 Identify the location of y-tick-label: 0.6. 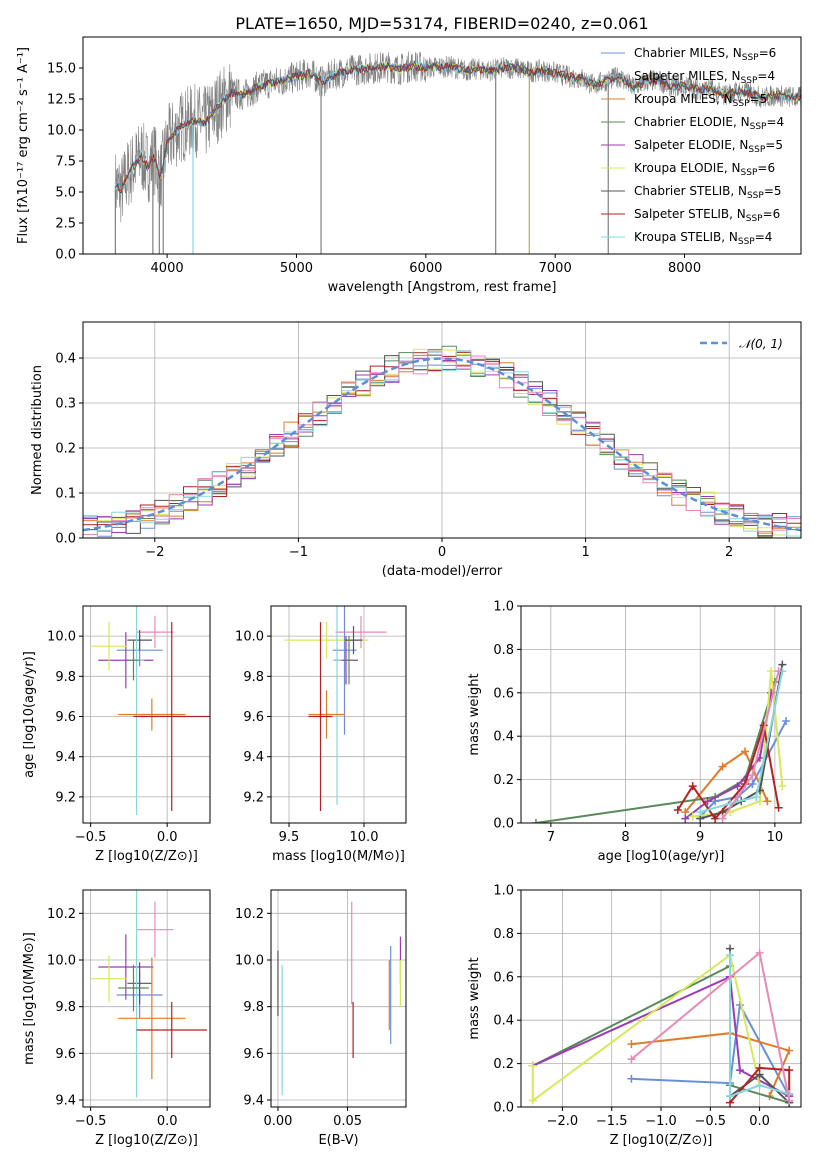
(503, 977).